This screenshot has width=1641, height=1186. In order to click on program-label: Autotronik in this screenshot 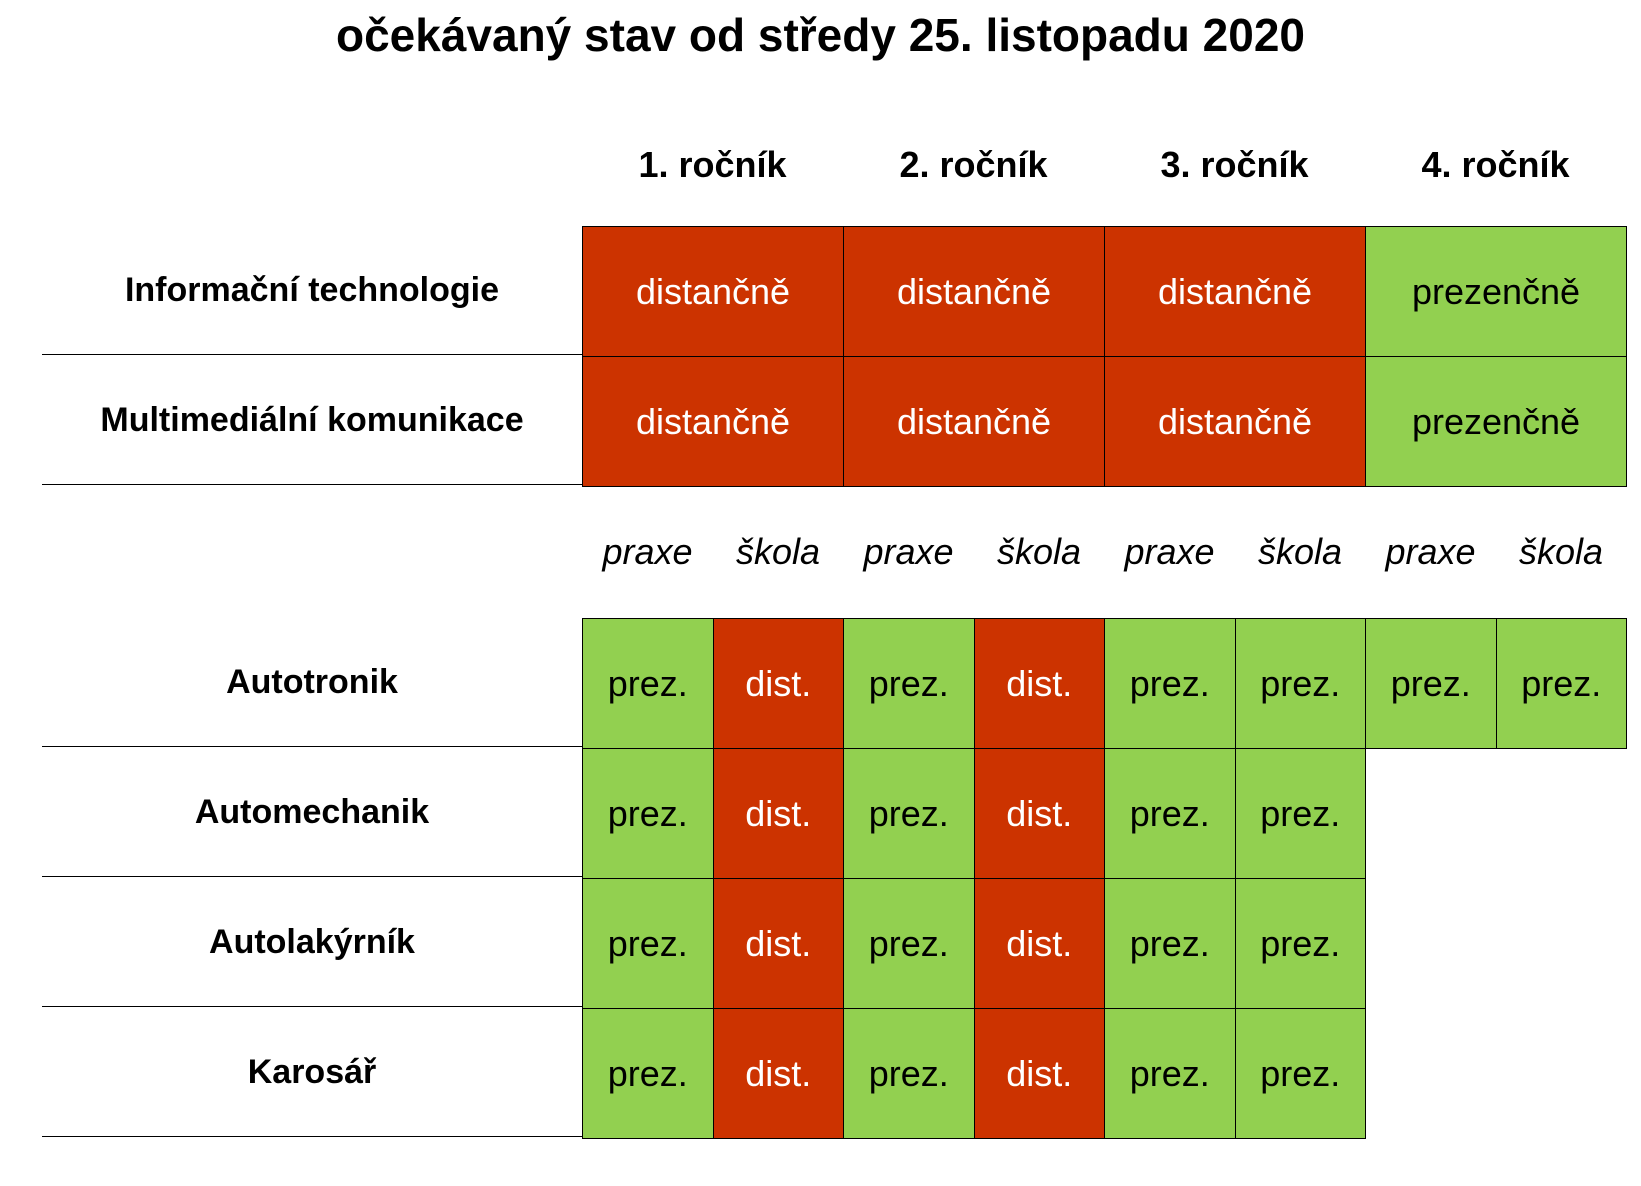, I will do `click(312, 682)`.